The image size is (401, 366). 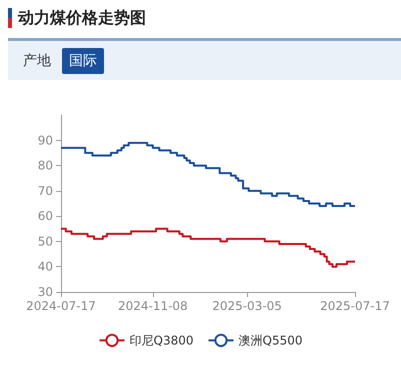 I want to click on x-tick-label: 2024-11-08, so click(x=153, y=306).